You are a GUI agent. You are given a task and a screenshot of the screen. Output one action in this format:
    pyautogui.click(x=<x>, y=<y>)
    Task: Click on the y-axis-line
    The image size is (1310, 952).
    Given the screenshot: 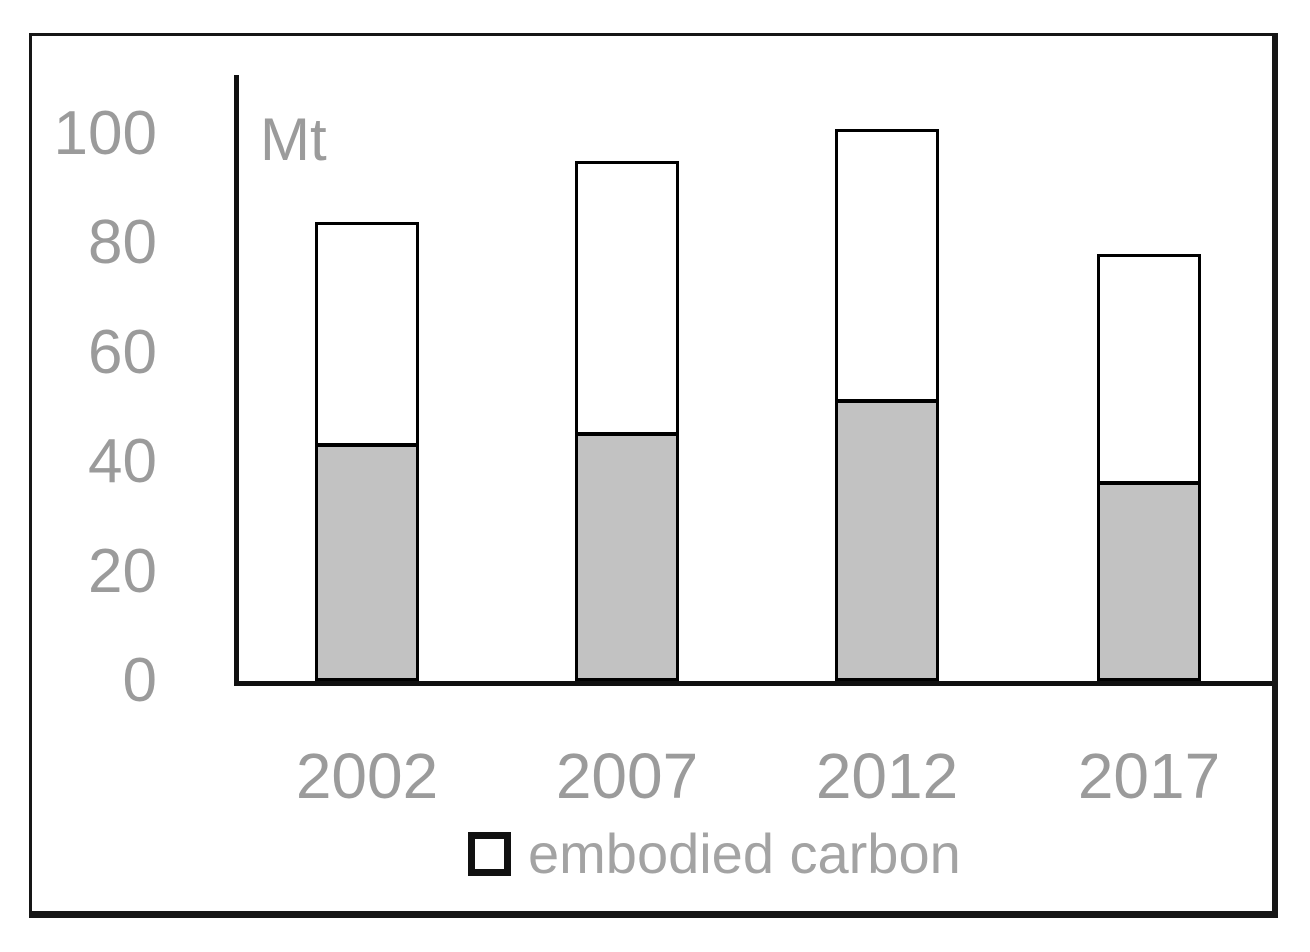 What is the action you would take?
    pyautogui.click(x=236, y=380)
    